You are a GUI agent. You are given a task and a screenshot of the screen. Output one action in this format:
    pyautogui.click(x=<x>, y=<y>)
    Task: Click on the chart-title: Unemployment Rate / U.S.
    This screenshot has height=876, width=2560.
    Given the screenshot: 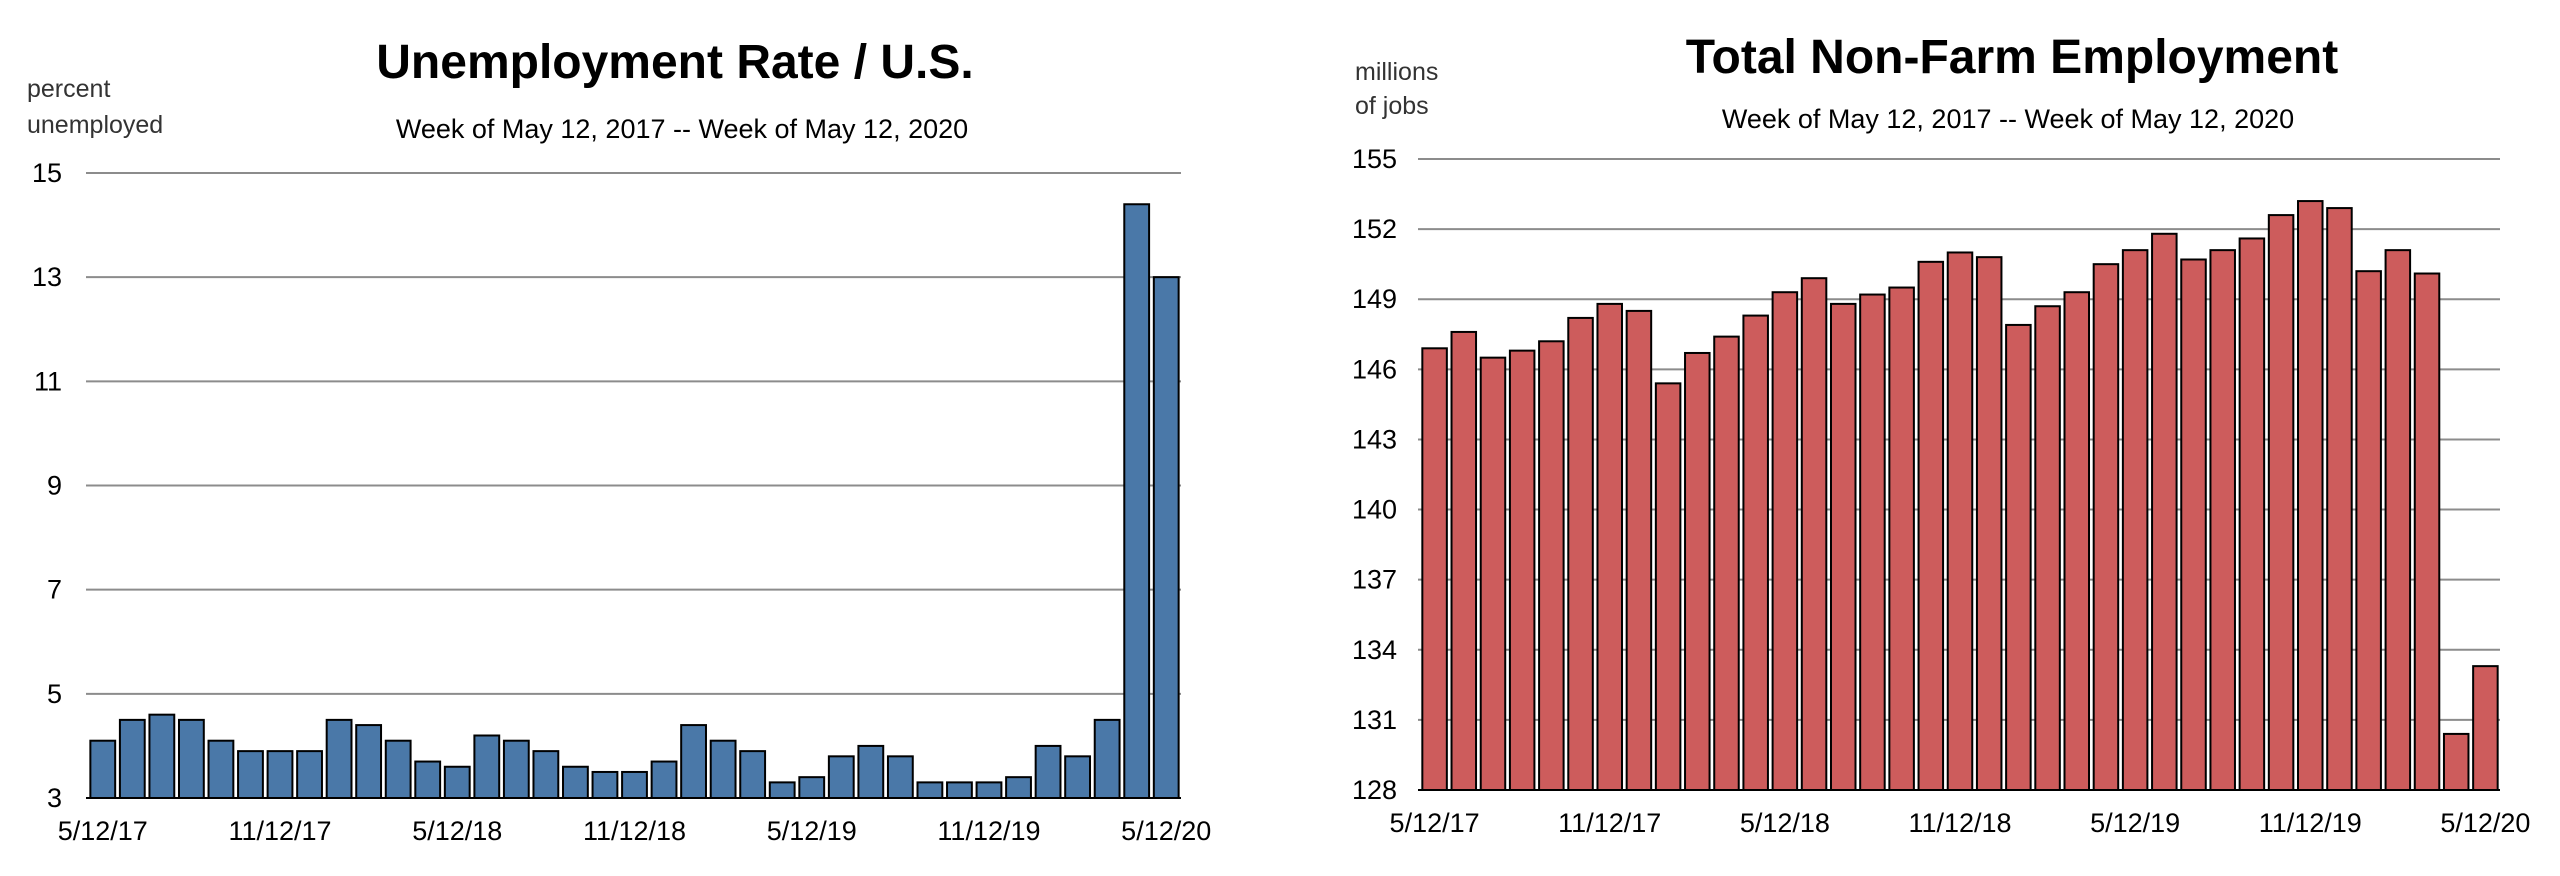 What is the action you would take?
    pyautogui.click(x=674, y=62)
    